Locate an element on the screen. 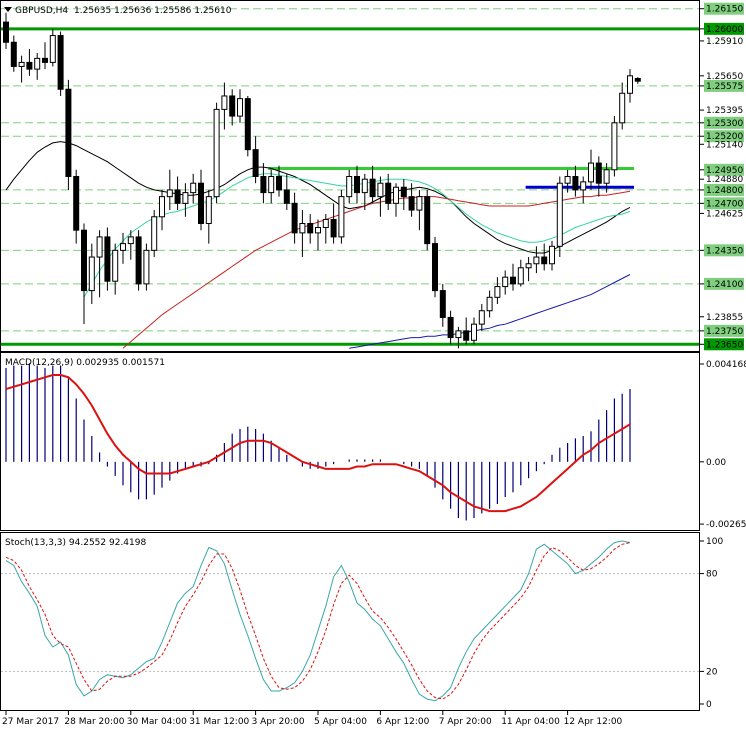 This screenshot has width=746, height=731. price-tick-label: 1.24350 is located at coordinates (724, 251).